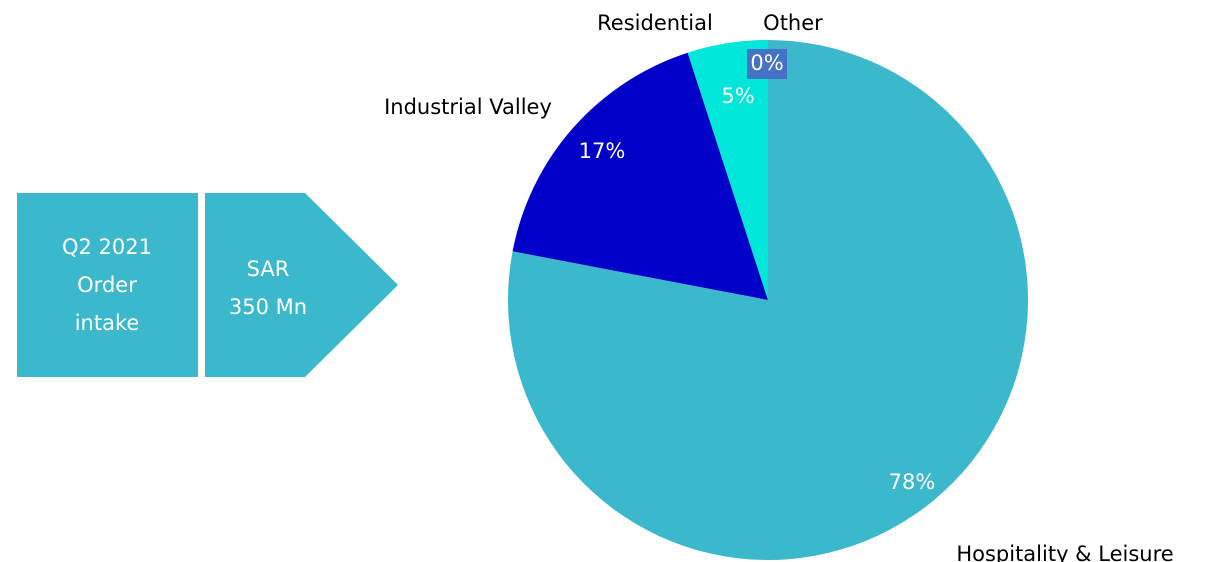 Image resolution: width=1225 pixels, height=562 pixels. Describe the element at coordinates (301, 285) in the screenshot. I see `panel-arrow` at that location.